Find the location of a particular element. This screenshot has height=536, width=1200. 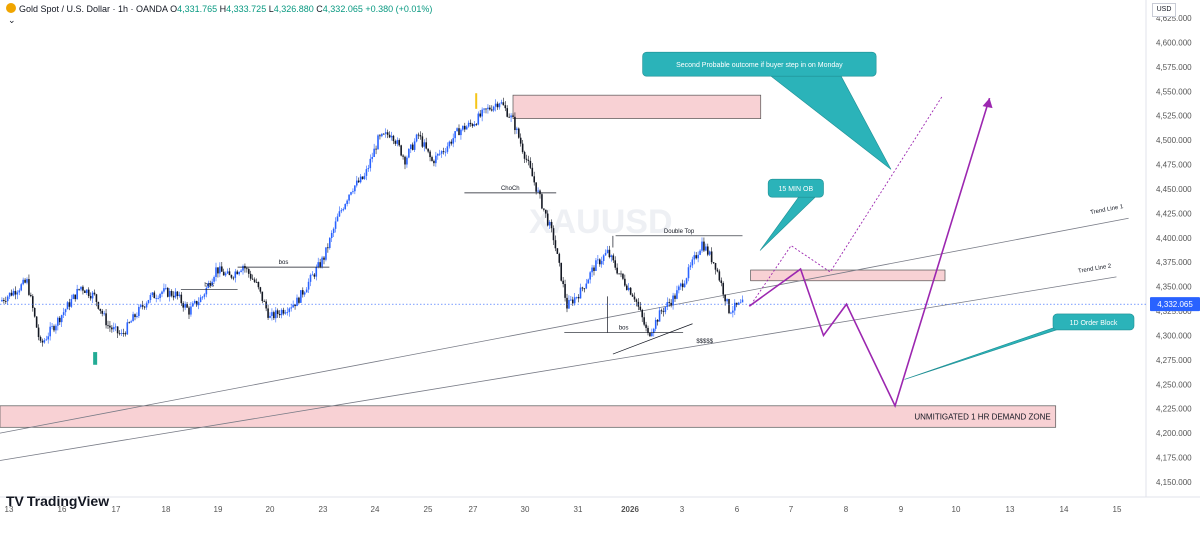

low-label: L is located at coordinates (271, 9).